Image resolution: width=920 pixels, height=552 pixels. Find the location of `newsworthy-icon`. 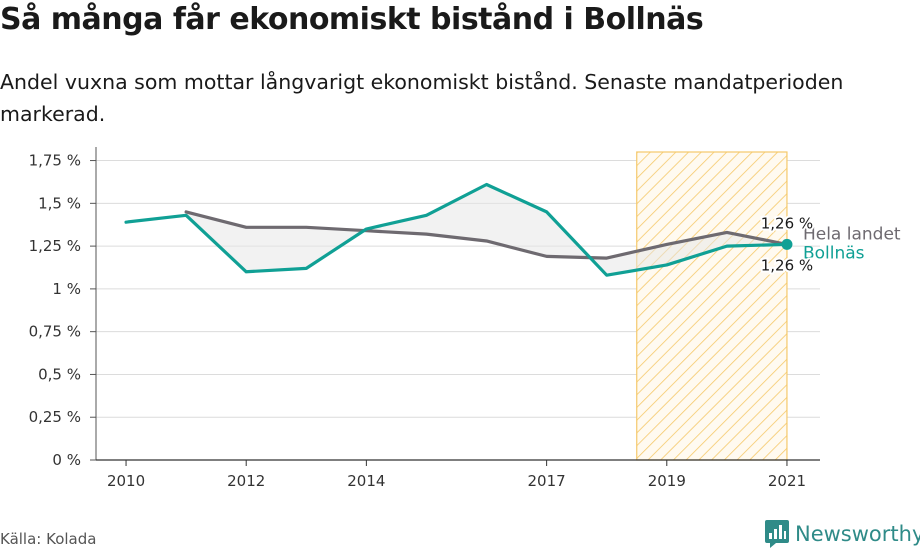

newsworthy-icon is located at coordinates (777, 534).